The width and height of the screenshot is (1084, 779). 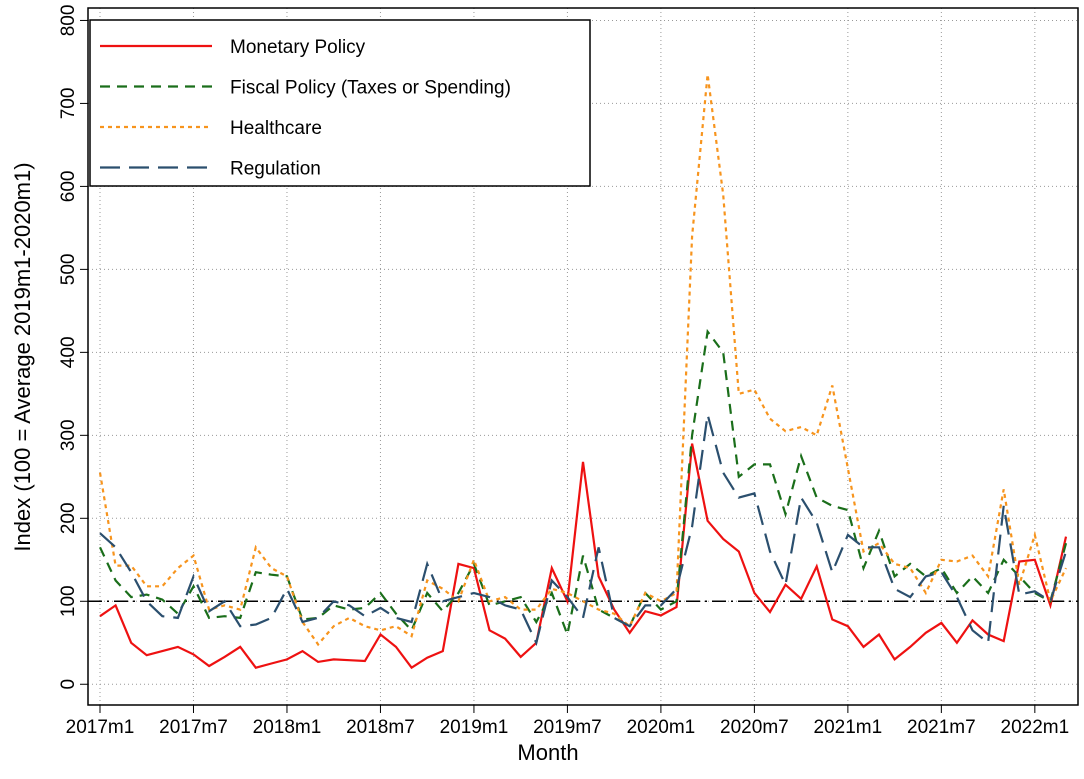 What do you see at coordinates (370, 88) in the screenshot?
I see `legend-label: Fiscal Policy (Taxes or Spending)` at bounding box center [370, 88].